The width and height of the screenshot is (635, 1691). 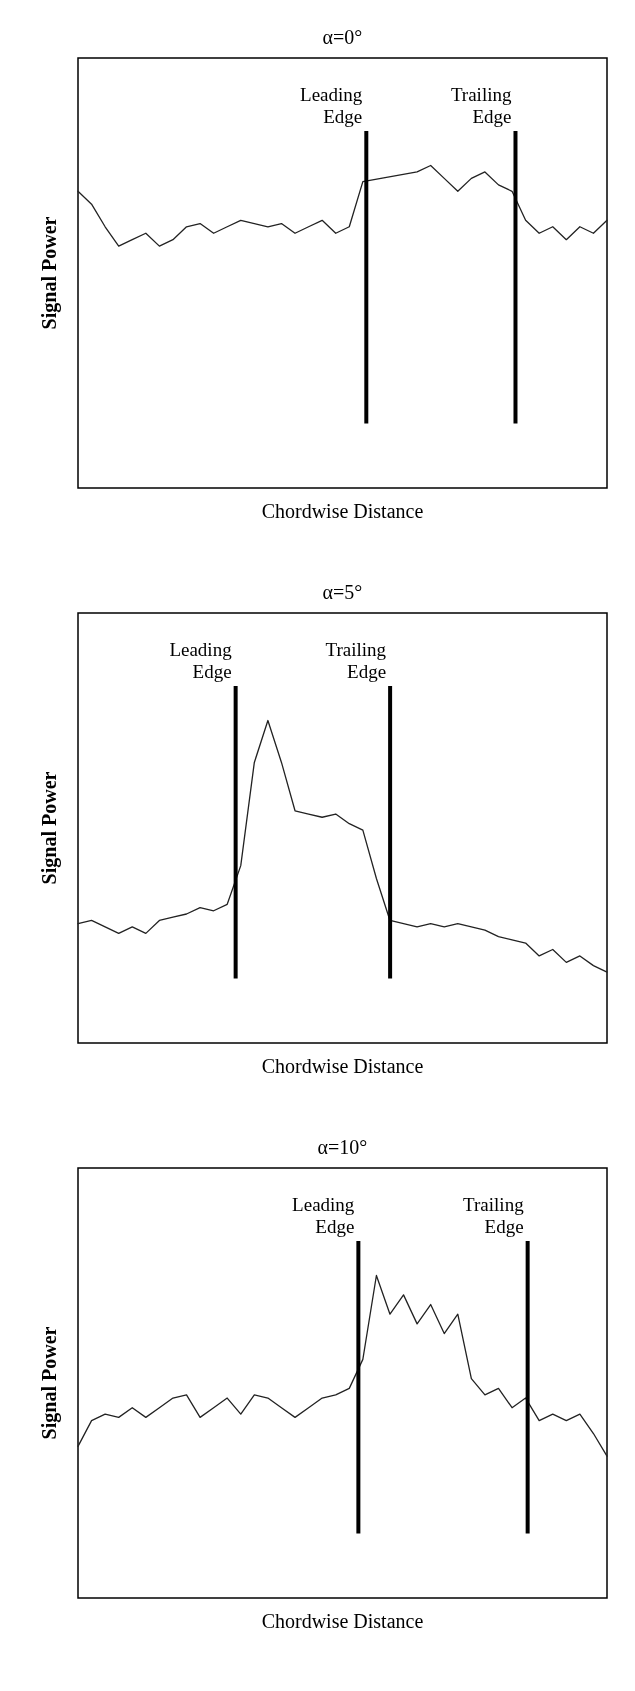 I want to click on chart-title: α=0°, so click(x=342, y=37).